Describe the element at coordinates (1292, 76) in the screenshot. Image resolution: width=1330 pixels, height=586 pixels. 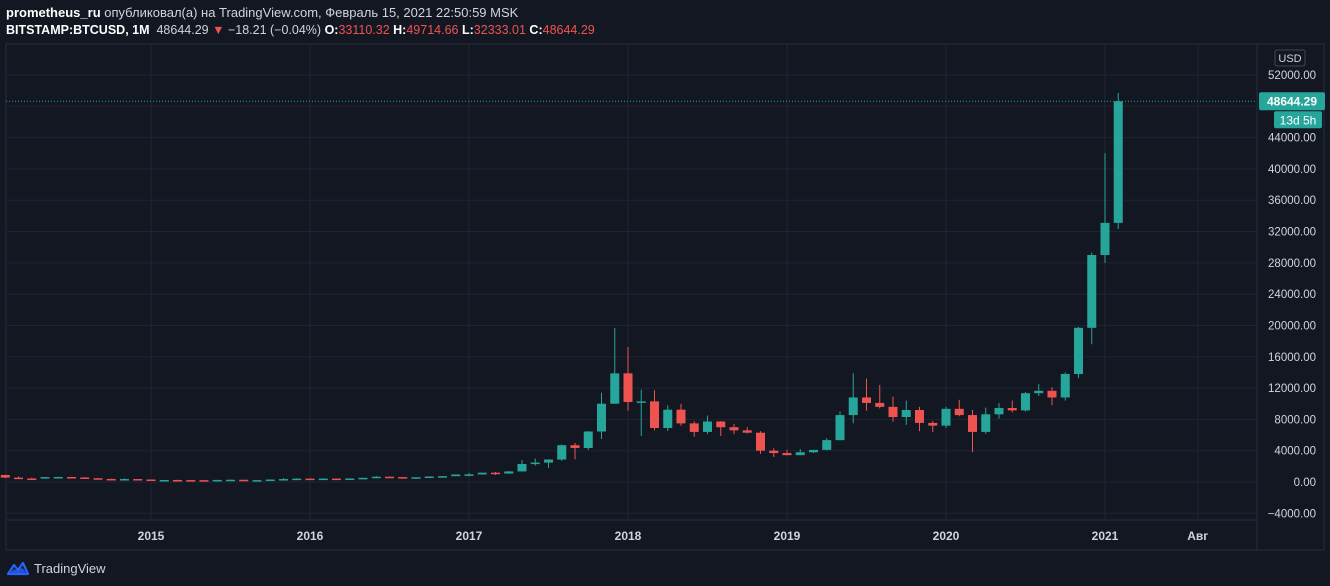
I see `y-tick-label: 52000.00` at that location.